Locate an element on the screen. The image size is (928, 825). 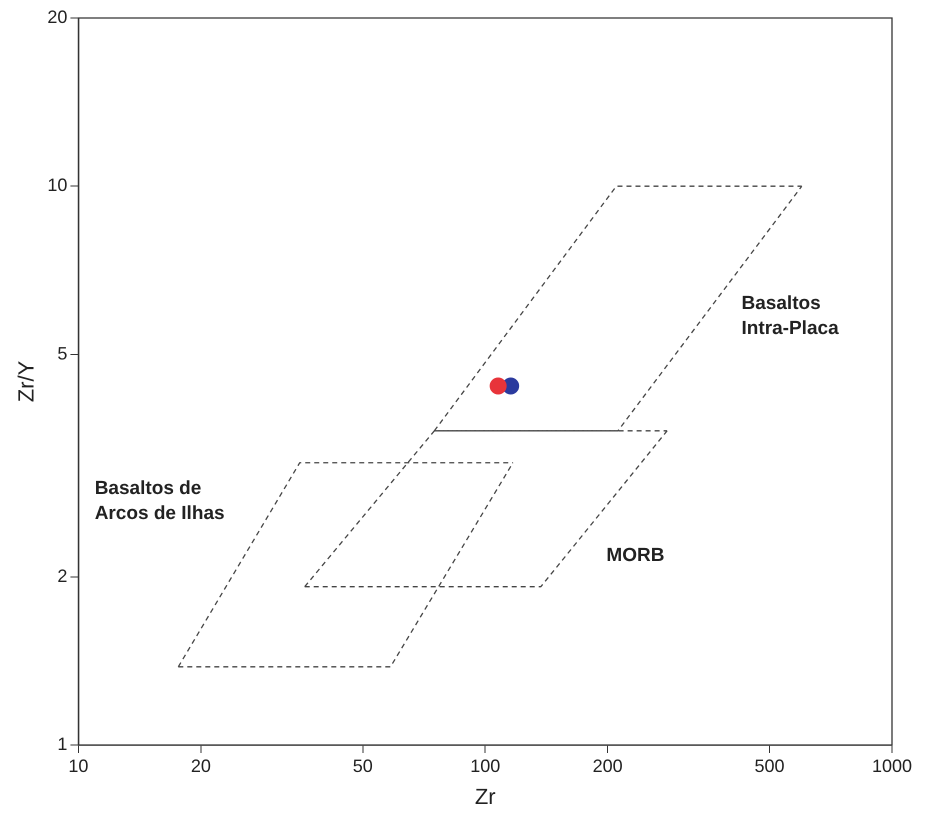
y-tick-label: 5 is located at coordinates (62, 353).